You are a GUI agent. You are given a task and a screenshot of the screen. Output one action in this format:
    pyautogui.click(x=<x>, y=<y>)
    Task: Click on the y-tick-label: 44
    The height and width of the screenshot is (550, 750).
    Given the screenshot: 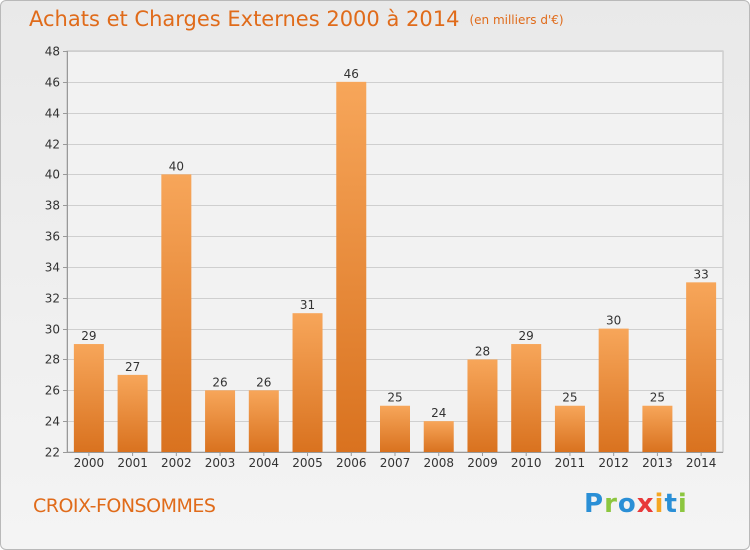 What is the action you would take?
    pyautogui.click(x=52, y=114)
    